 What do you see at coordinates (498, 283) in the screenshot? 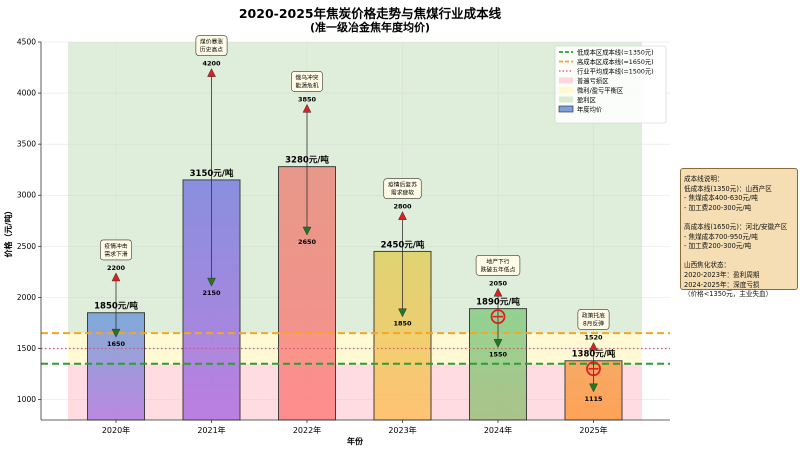
I see `high-label: 2050` at bounding box center [498, 283].